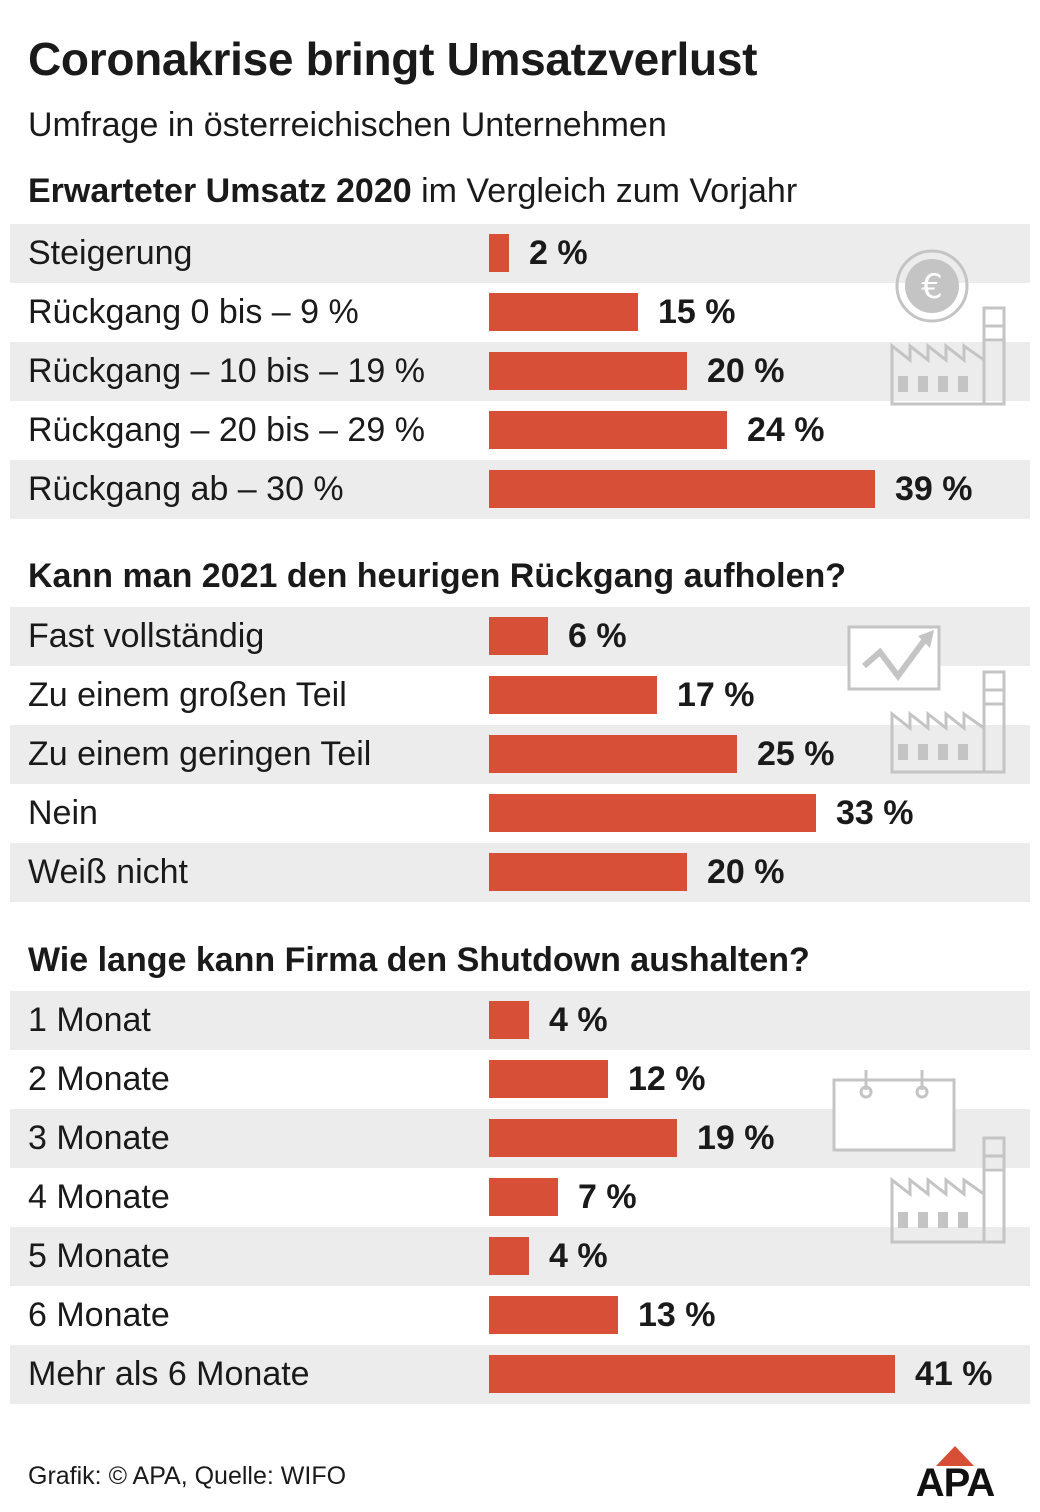 This screenshot has width=1040, height=1512. What do you see at coordinates (89, 1020) in the screenshot?
I see `category-label: 1 Monat` at bounding box center [89, 1020].